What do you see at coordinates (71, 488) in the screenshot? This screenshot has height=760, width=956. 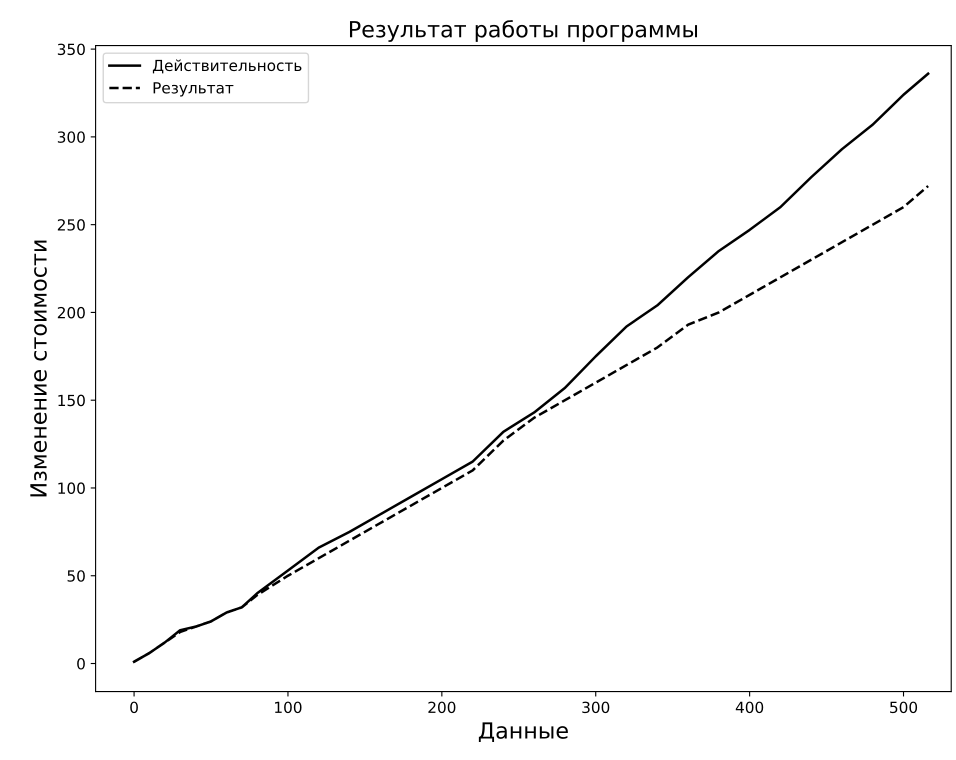 I see `y-tick-label: 100` at bounding box center [71, 488].